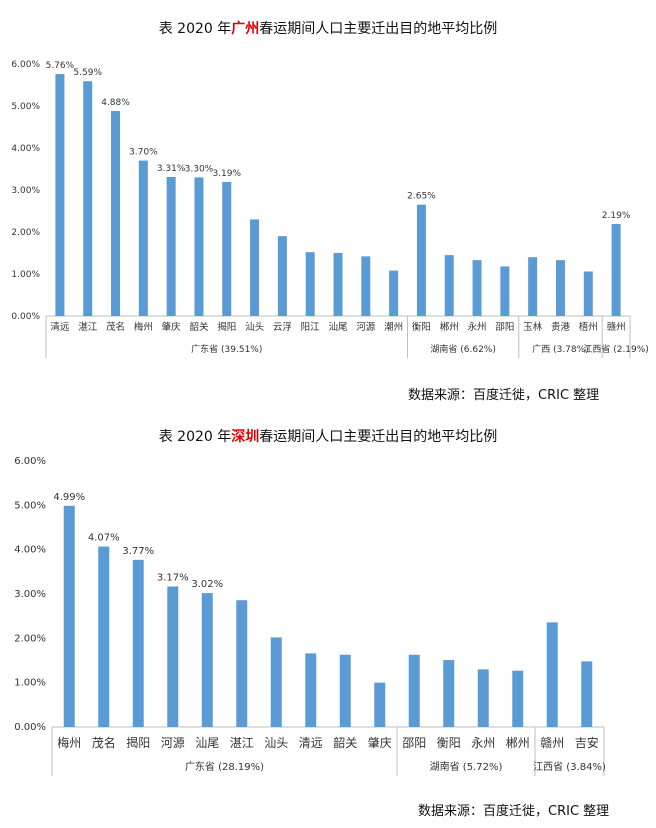  I want to click on y-tick-label: 5.00%, so click(30, 505).